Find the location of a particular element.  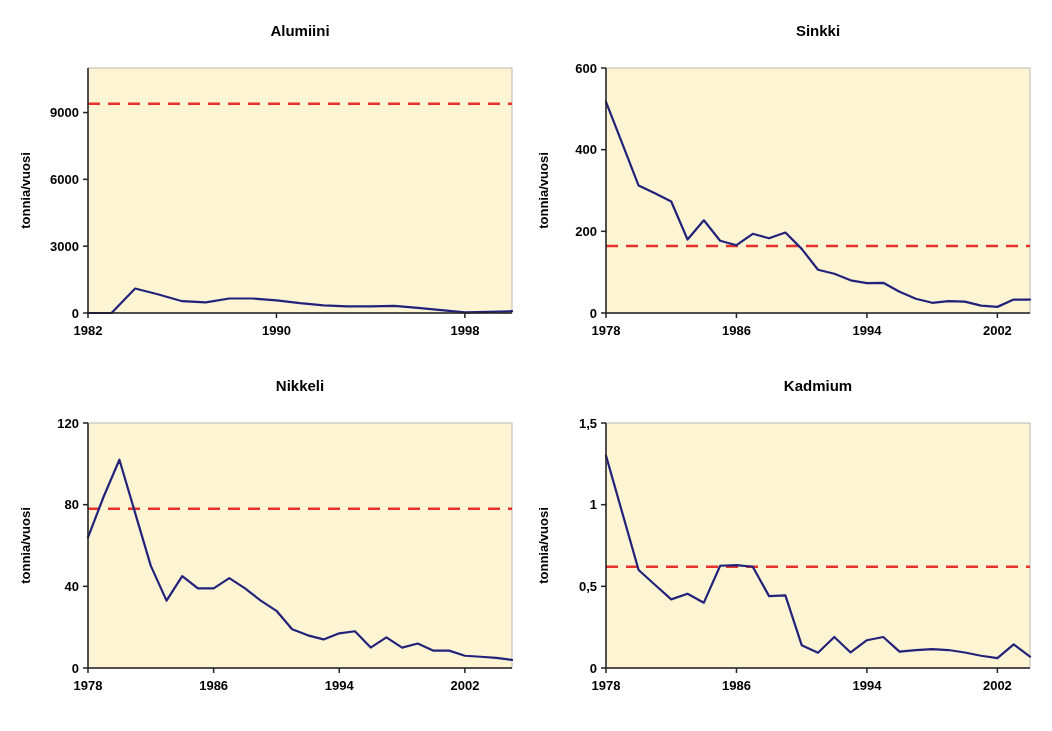

y-tick-label: 120 is located at coordinates (68, 423).